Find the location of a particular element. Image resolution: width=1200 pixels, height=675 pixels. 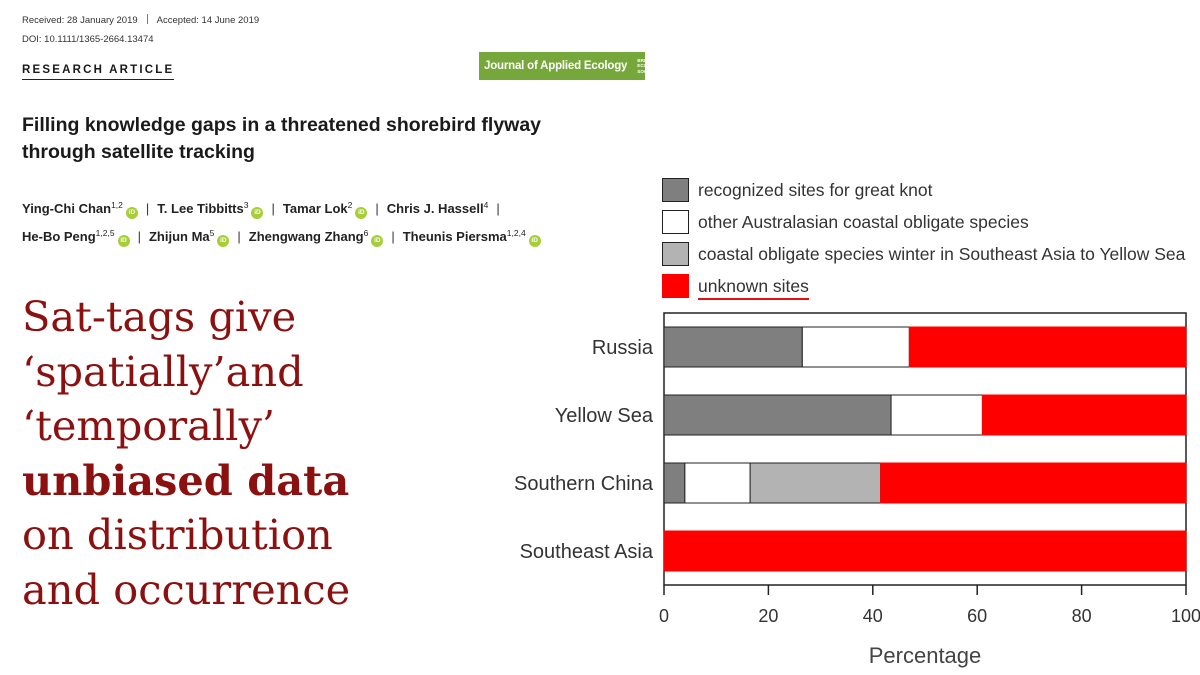

author: Tamar Lok2iD is located at coordinates (325, 209).